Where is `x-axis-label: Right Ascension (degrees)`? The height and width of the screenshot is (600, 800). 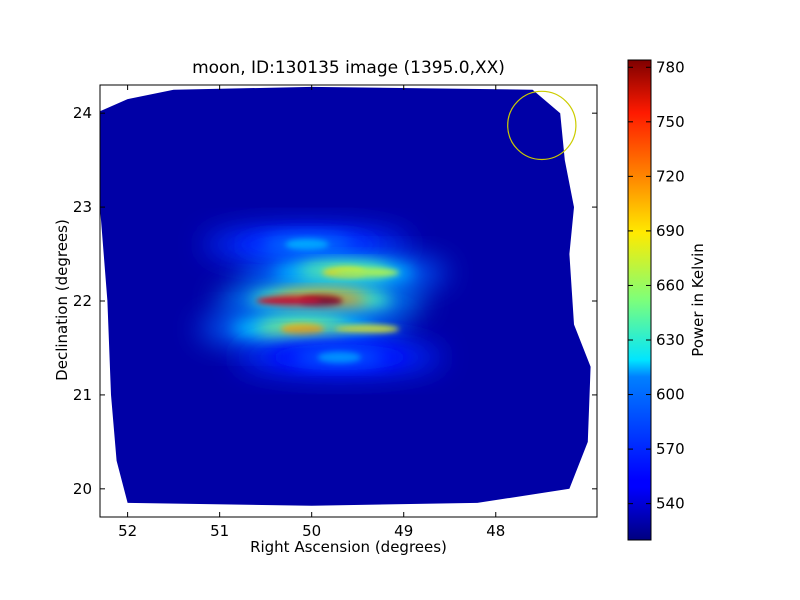 x-axis-label: Right Ascension (degrees) is located at coordinates (348, 547).